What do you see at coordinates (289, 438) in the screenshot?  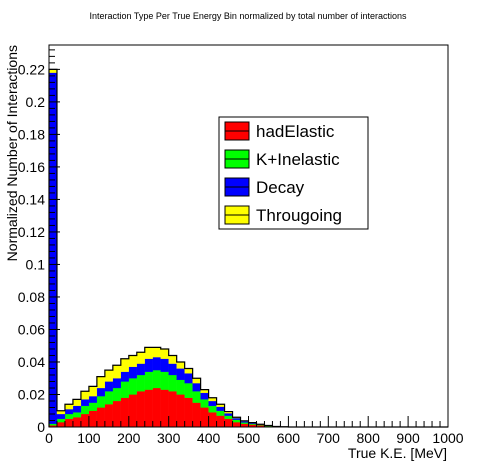 I see `x-tick-label: 600` at bounding box center [289, 438].